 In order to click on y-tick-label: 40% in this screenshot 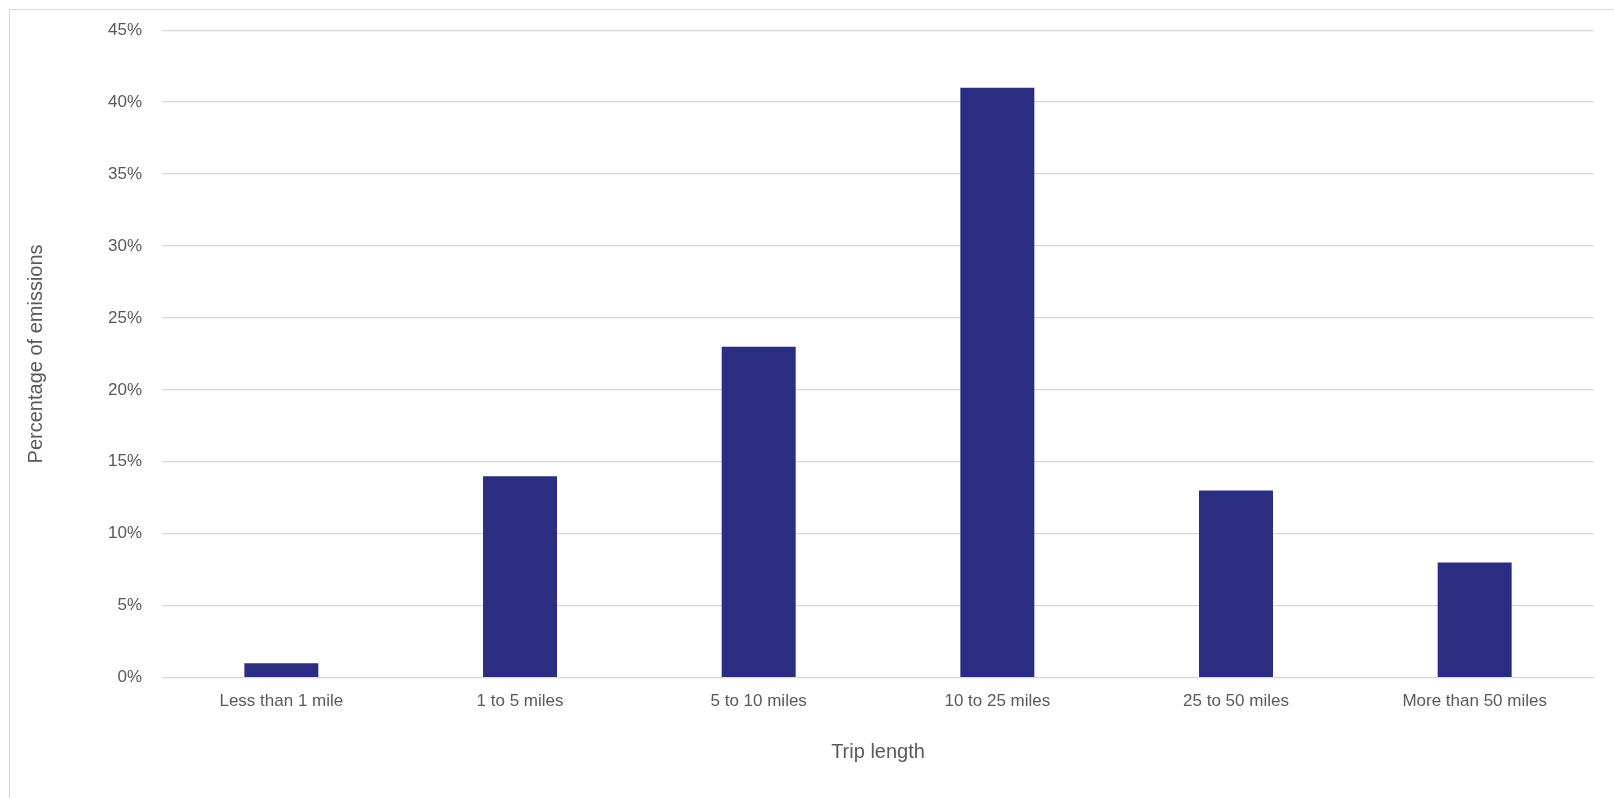, I will do `click(125, 101)`.